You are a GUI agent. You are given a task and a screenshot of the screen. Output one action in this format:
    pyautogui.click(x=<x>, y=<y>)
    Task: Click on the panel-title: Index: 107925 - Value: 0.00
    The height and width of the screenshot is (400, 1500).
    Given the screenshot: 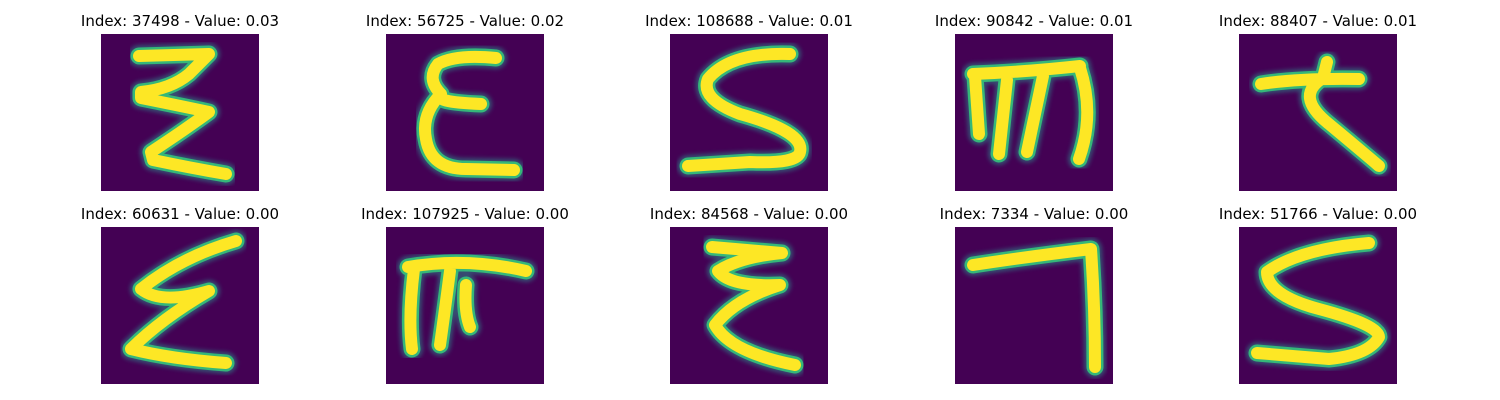 What is the action you would take?
    pyautogui.click(x=465, y=214)
    